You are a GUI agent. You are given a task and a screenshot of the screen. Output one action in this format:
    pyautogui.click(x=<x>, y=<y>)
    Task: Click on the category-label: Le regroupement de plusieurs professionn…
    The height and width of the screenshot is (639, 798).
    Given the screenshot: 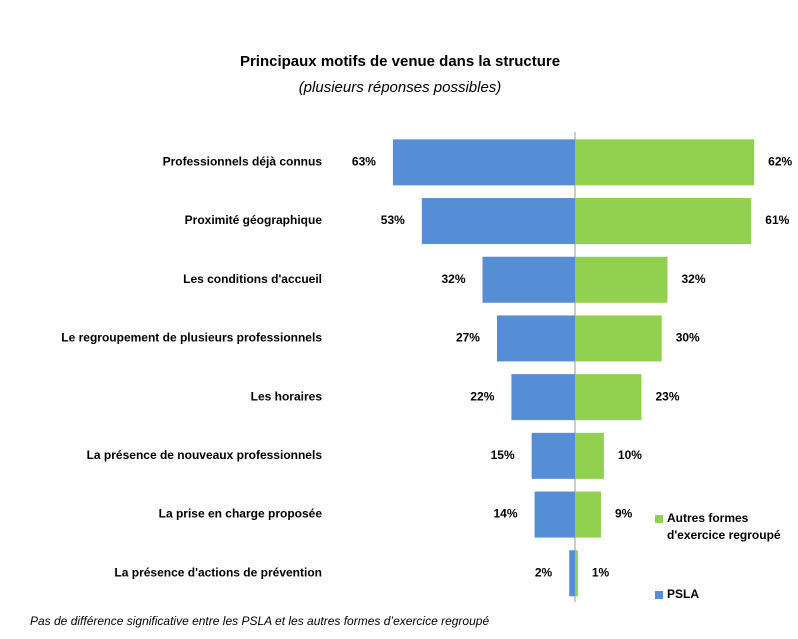 What is the action you would take?
    pyautogui.click(x=191, y=338)
    